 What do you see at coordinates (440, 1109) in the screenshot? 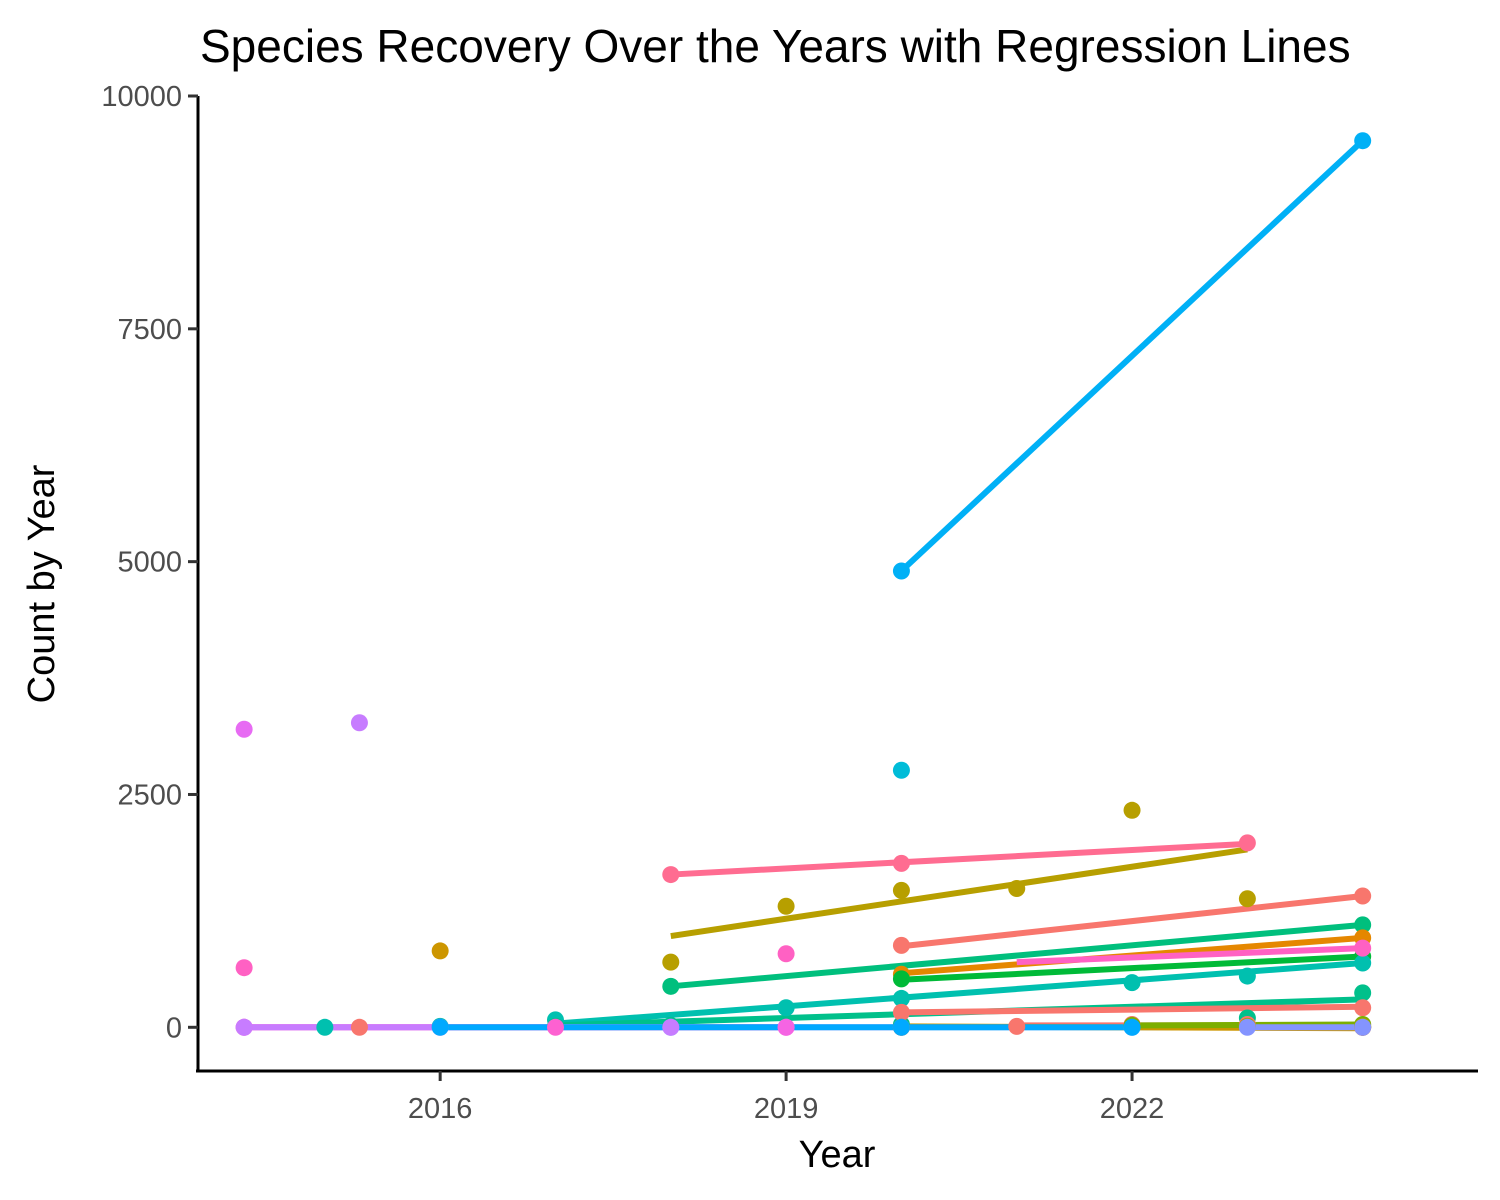
I see `x-tick-label: 2016` at bounding box center [440, 1109].